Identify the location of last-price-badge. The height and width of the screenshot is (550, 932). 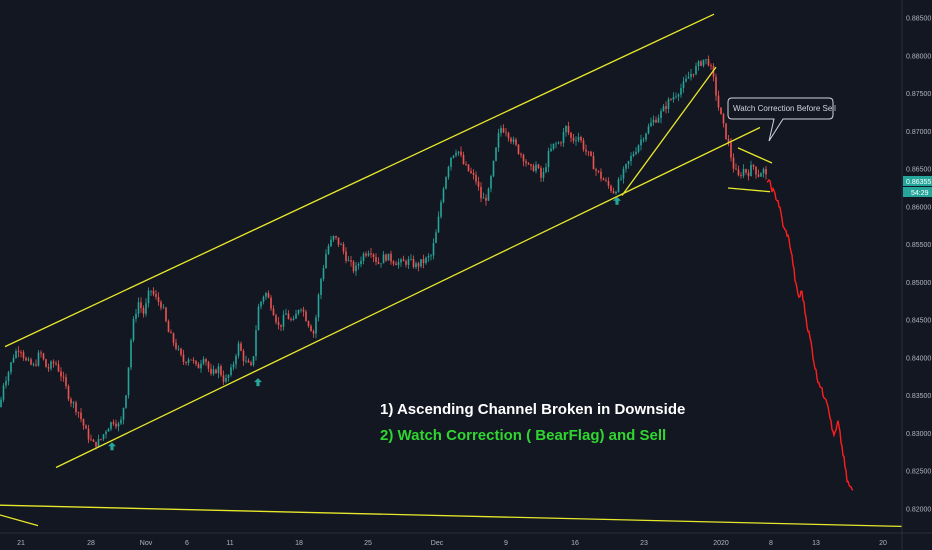
(917, 181).